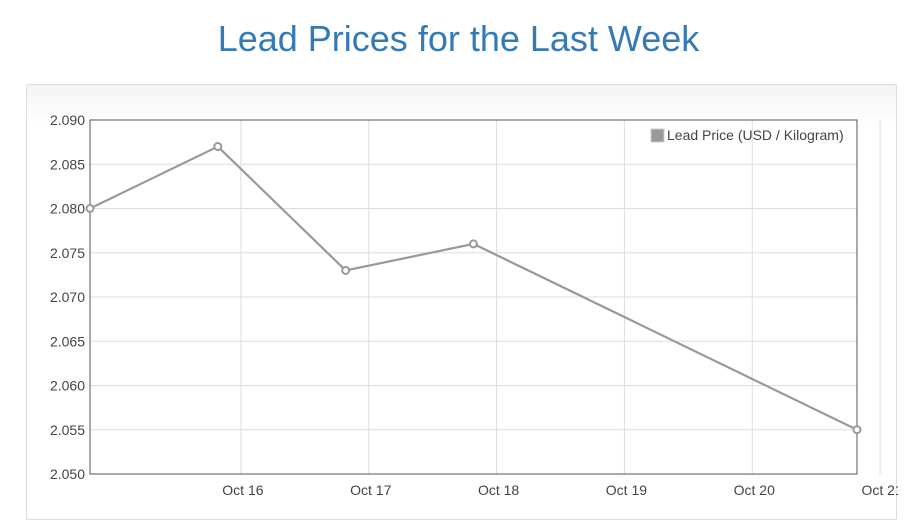 The height and width of the screenshot is (528, 917). What do you see at coordinates (67, 474) in the screenshot?
I see `y-tick-label: 2.050` at bounding box center [67, 474].